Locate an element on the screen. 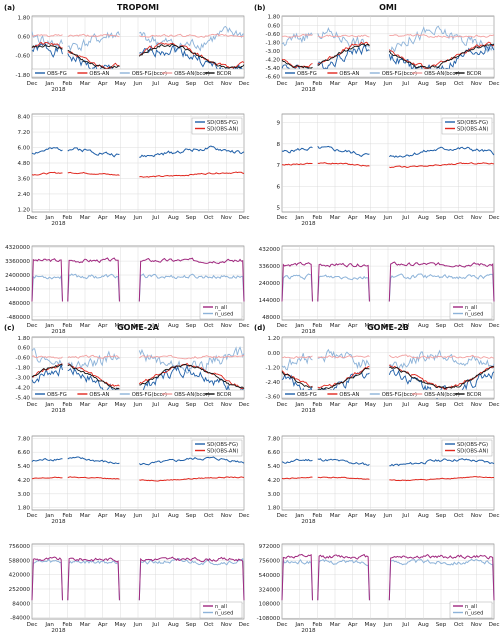 This screenshot has width=500, height=636. series-bcor is located at coordinates (138, 376).